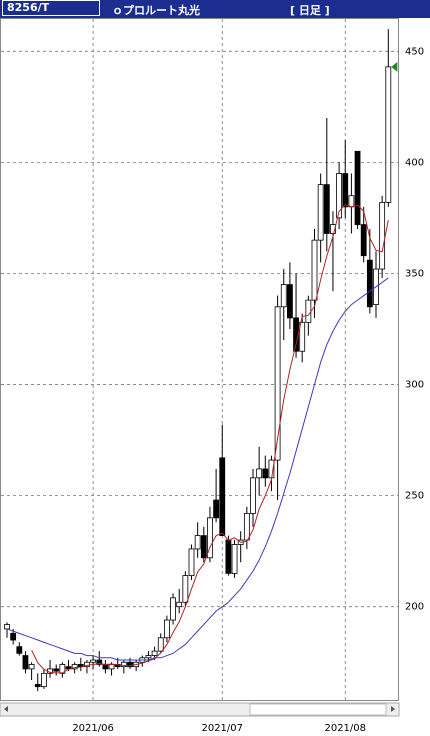 The height and width of the screenshot is (736, 430). What do you see at coordinates (51, 8) in the screenshot?
I see `stock-code: 8256/T` at bounding box center [51, 8].